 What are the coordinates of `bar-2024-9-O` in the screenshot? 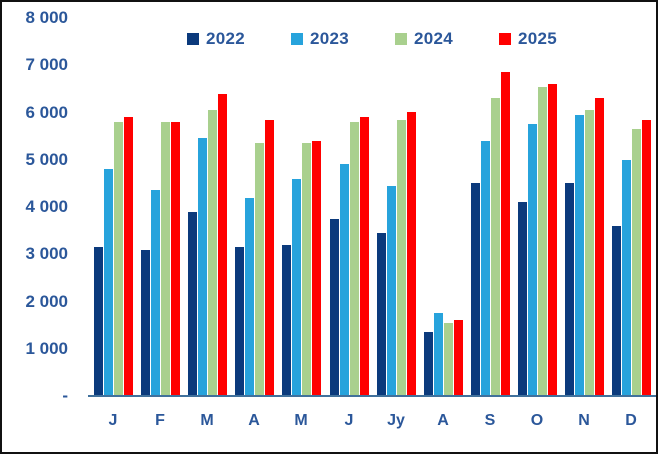 It's located at (542, 241).